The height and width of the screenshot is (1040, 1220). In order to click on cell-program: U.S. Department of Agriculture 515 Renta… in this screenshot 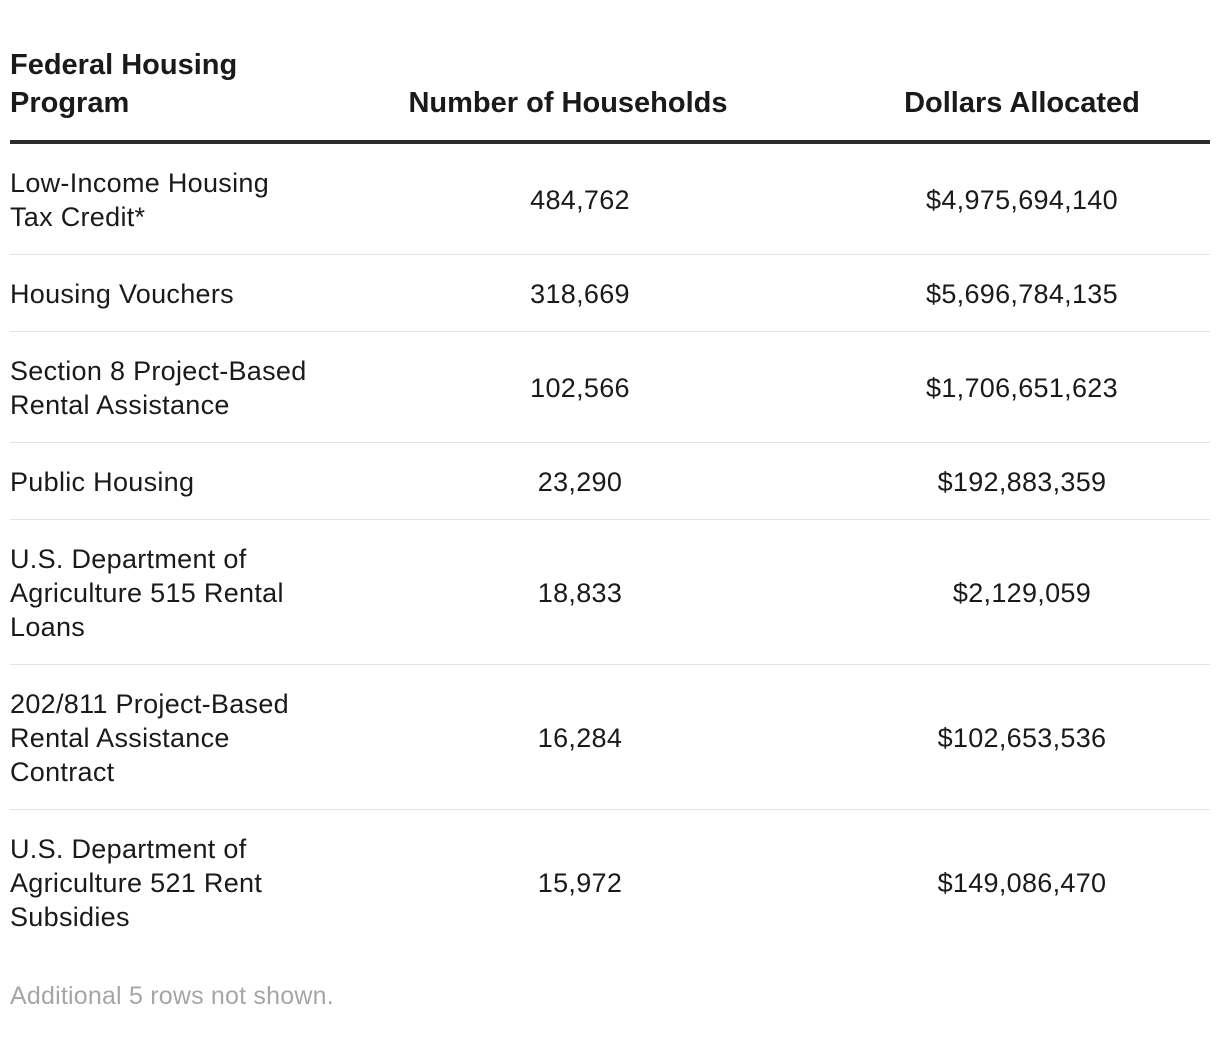, I will do `click(165, 592)`.